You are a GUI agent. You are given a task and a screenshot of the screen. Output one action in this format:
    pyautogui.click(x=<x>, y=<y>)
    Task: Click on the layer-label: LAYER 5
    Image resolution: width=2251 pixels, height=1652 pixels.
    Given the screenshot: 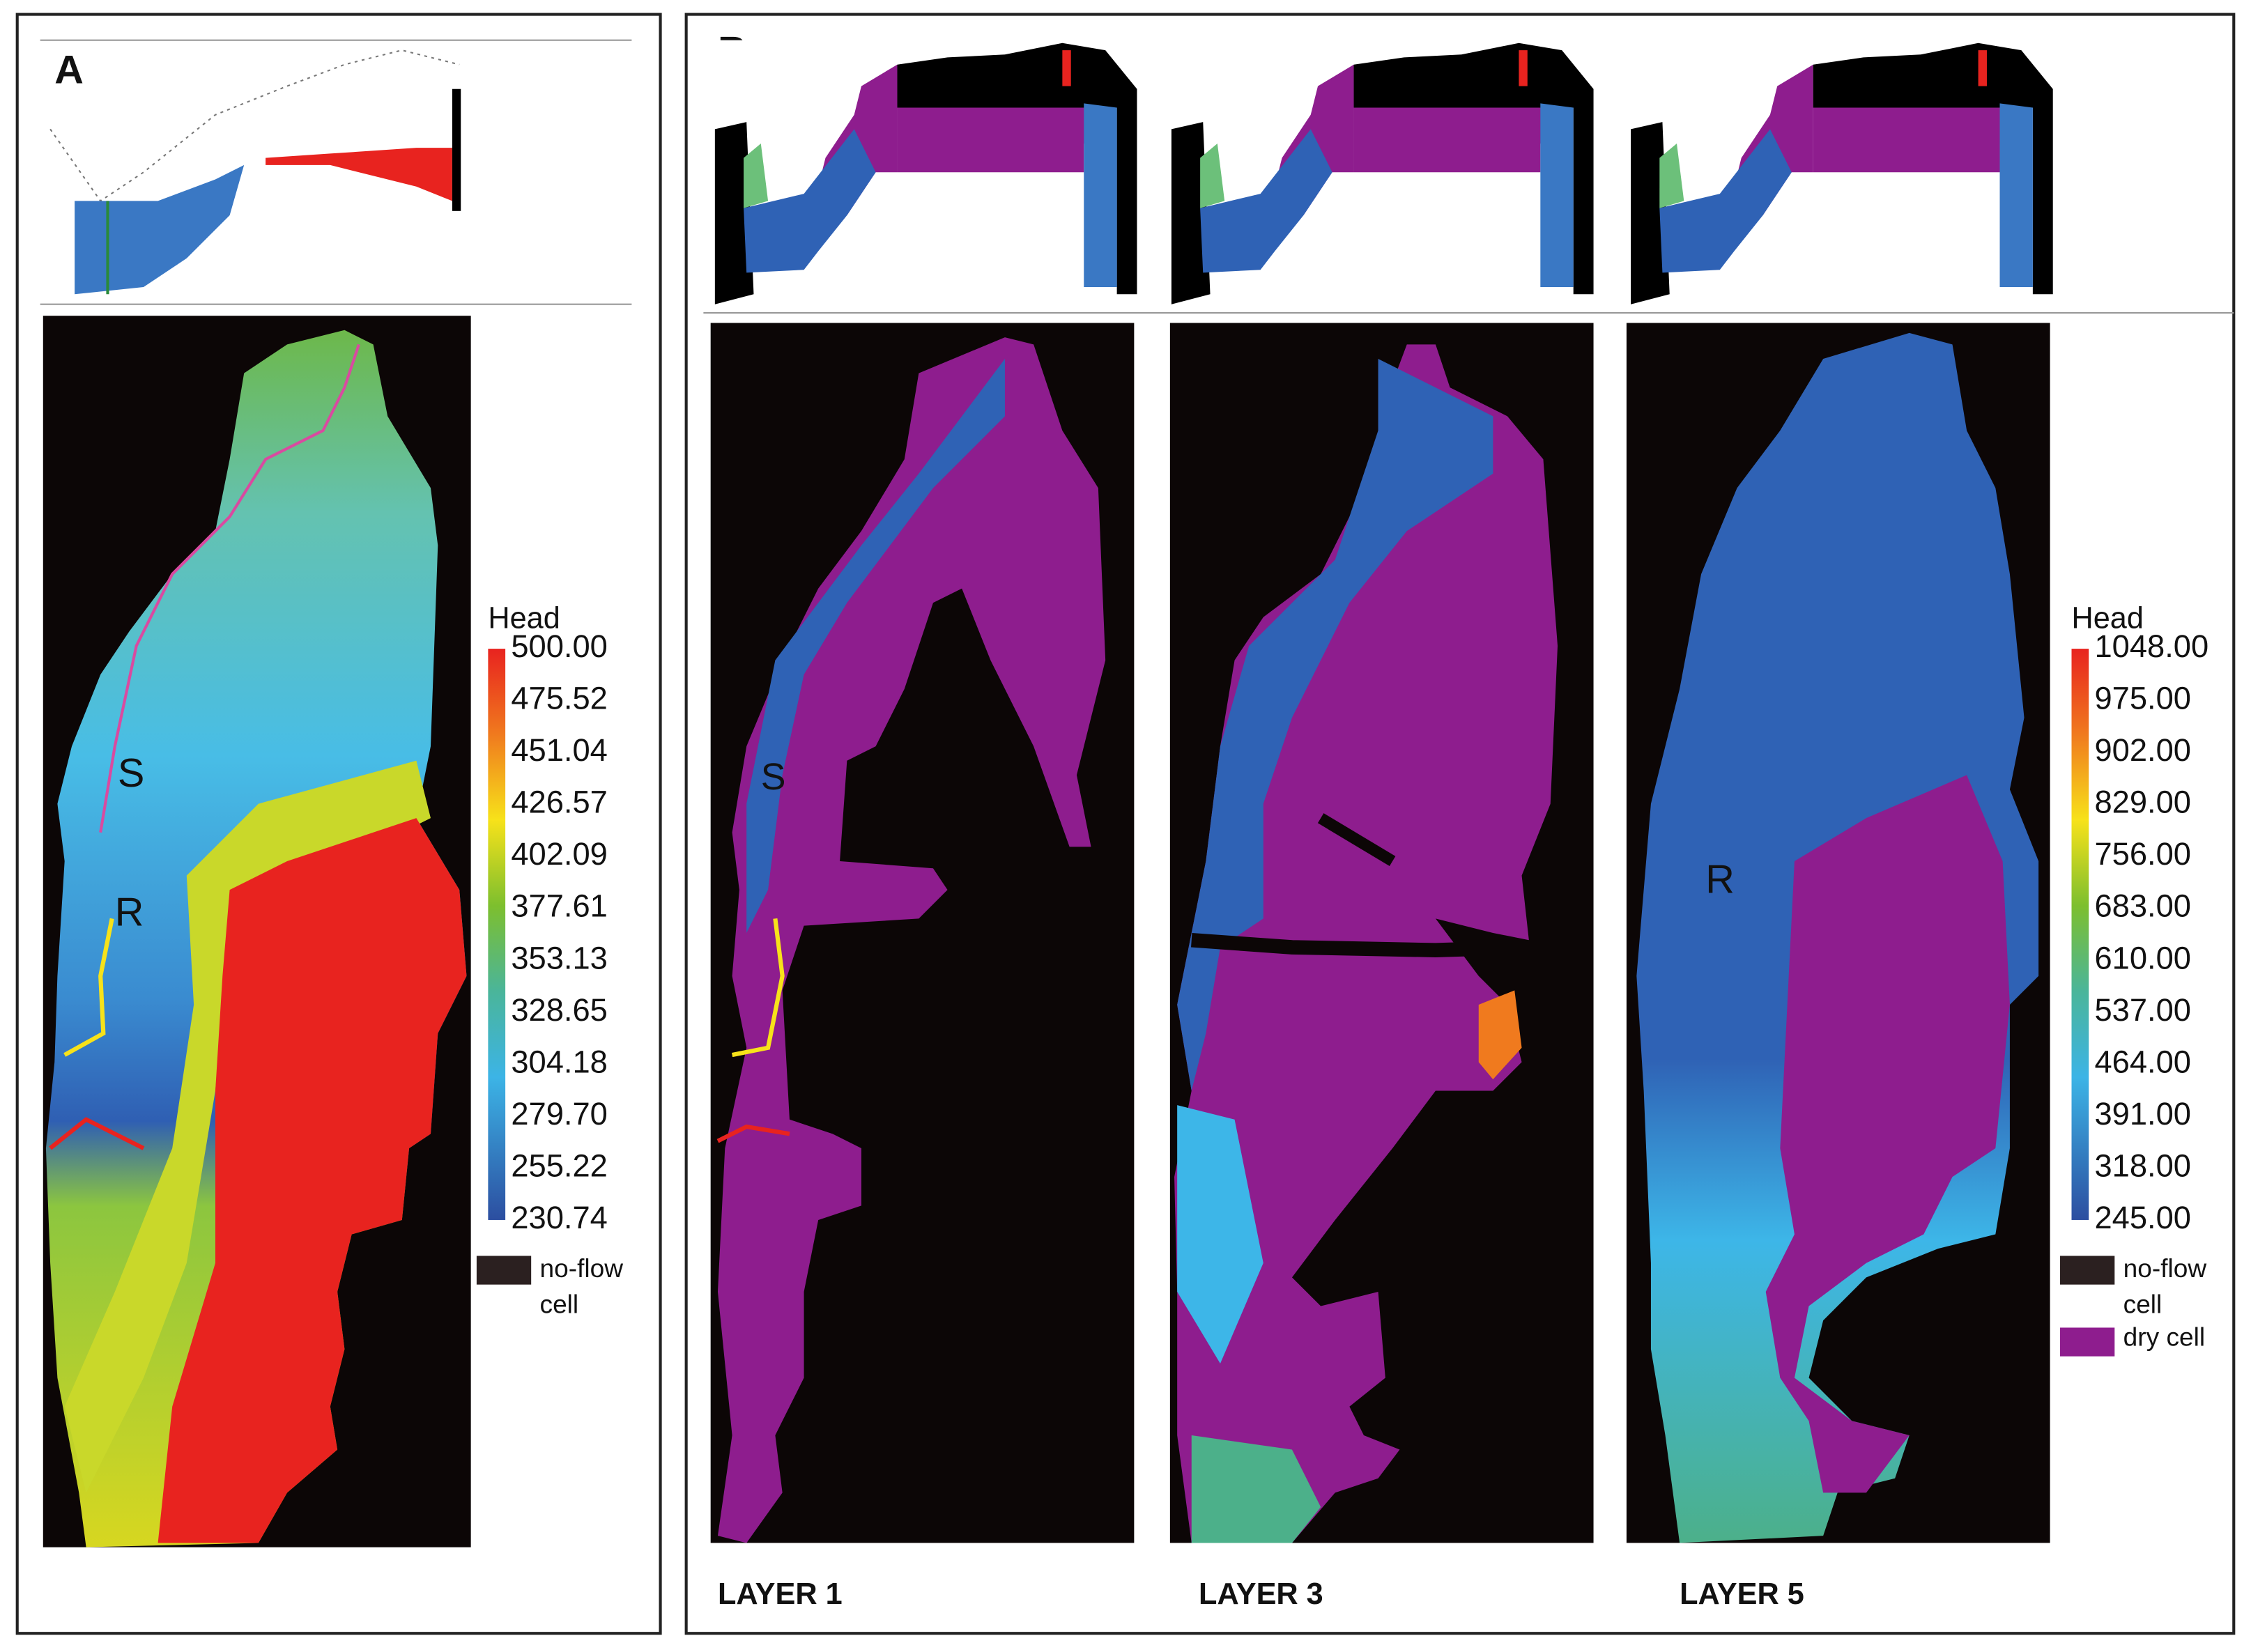 What is the action you would take?
    pyautogui.click(x=1742, y=1594)
    